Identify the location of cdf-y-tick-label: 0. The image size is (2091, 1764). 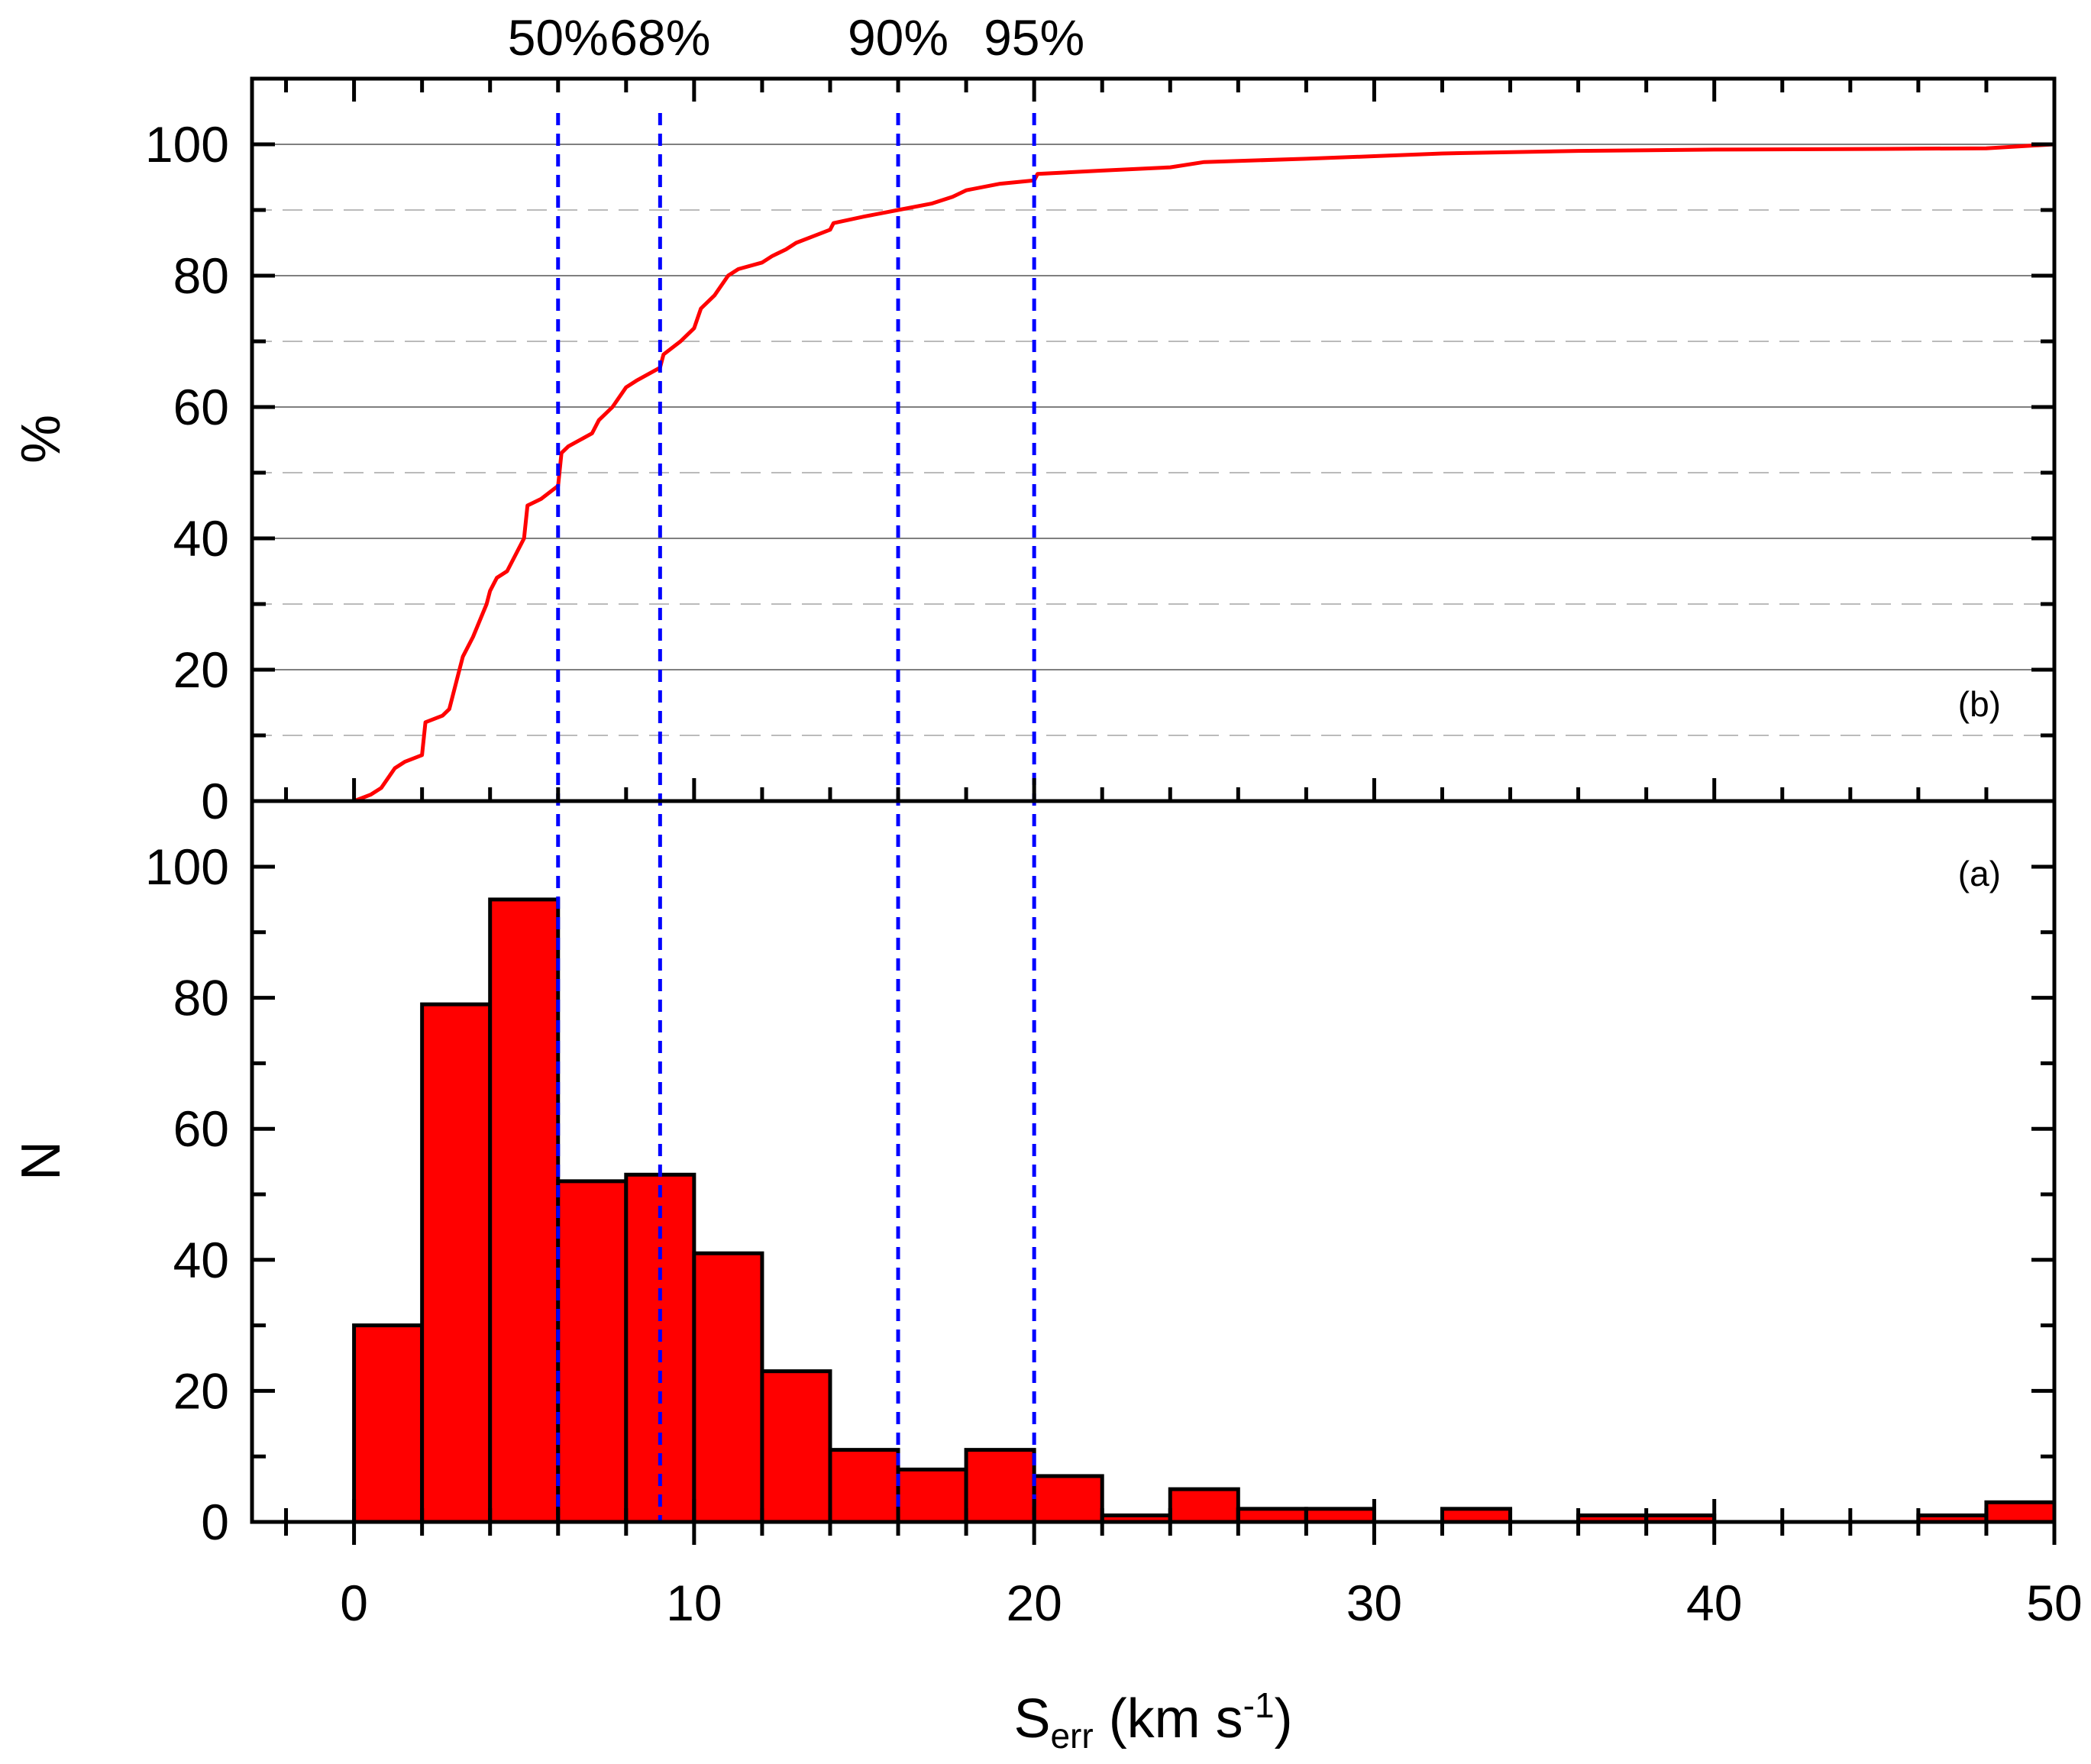
(215, 801).